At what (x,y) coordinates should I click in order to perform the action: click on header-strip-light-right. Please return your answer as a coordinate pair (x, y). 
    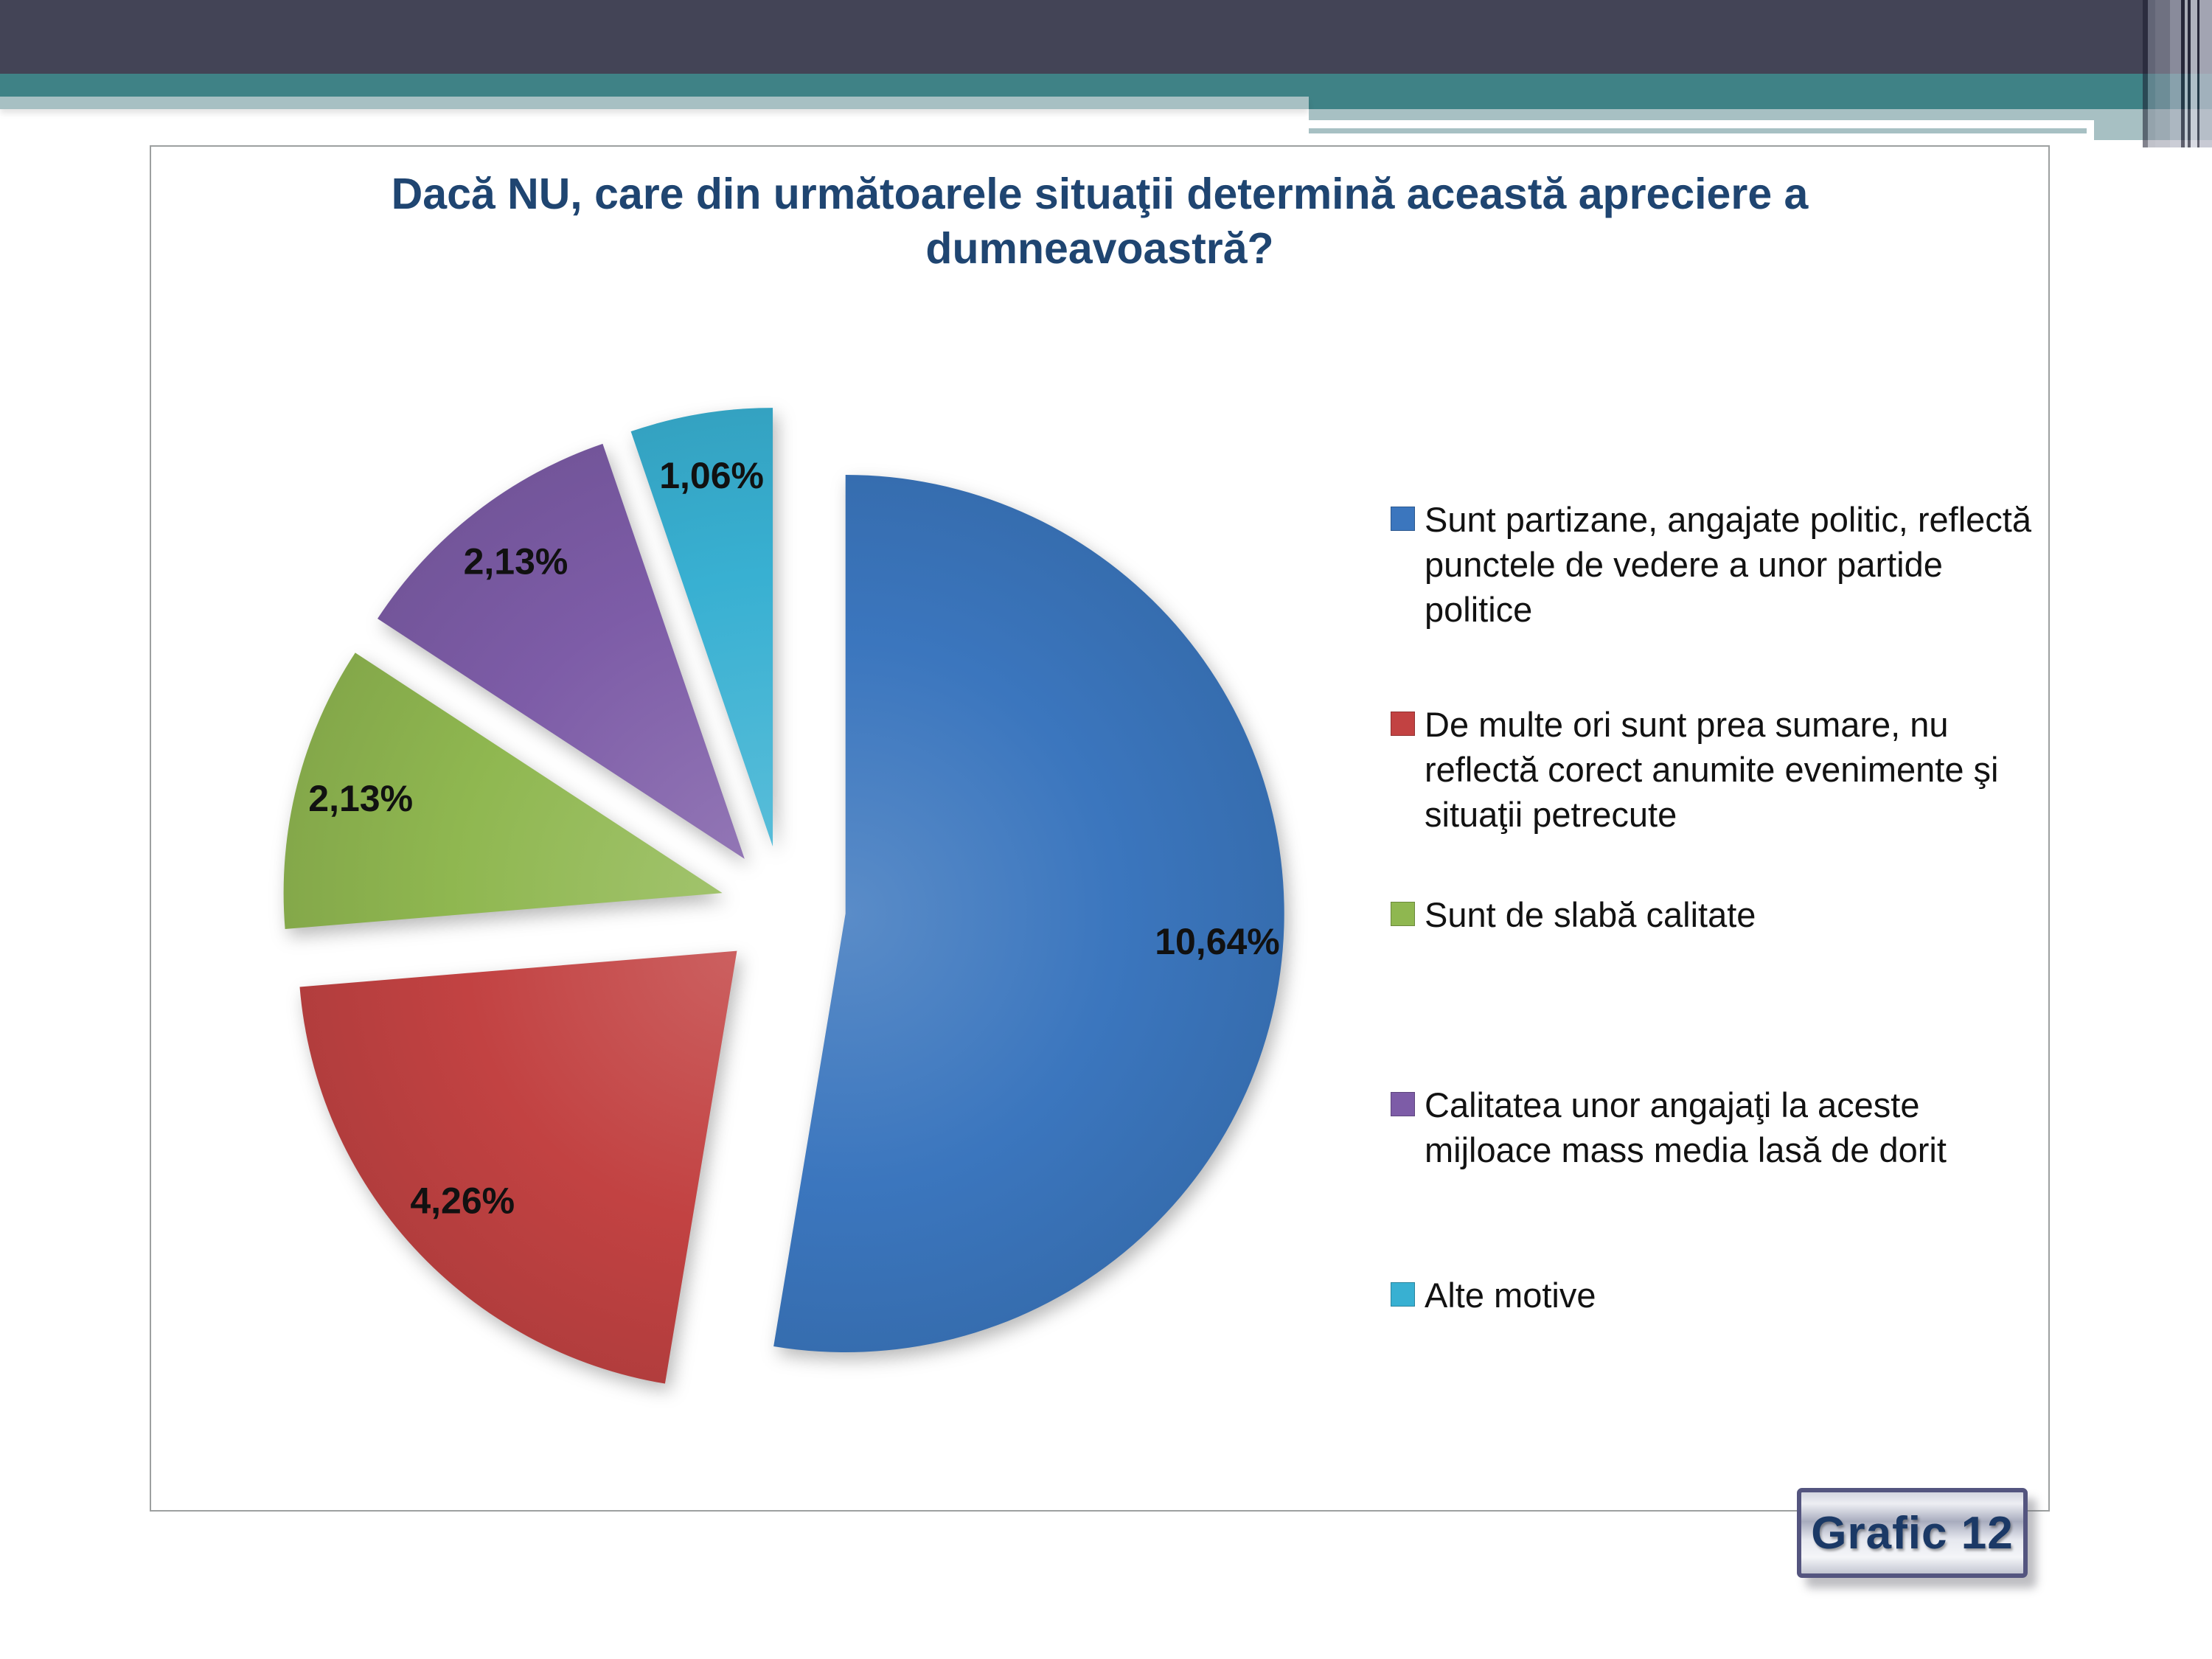
    Looking at the image, I should click on (1760, 114).